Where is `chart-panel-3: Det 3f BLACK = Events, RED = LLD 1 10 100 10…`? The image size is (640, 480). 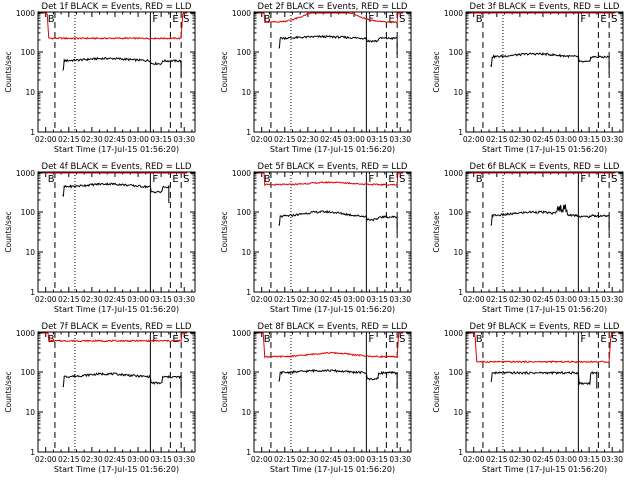
chart-panel-3: Det 3f BLACK = Events, RED = LLD 1 10 100 10… is located at coordinates (528, 78).